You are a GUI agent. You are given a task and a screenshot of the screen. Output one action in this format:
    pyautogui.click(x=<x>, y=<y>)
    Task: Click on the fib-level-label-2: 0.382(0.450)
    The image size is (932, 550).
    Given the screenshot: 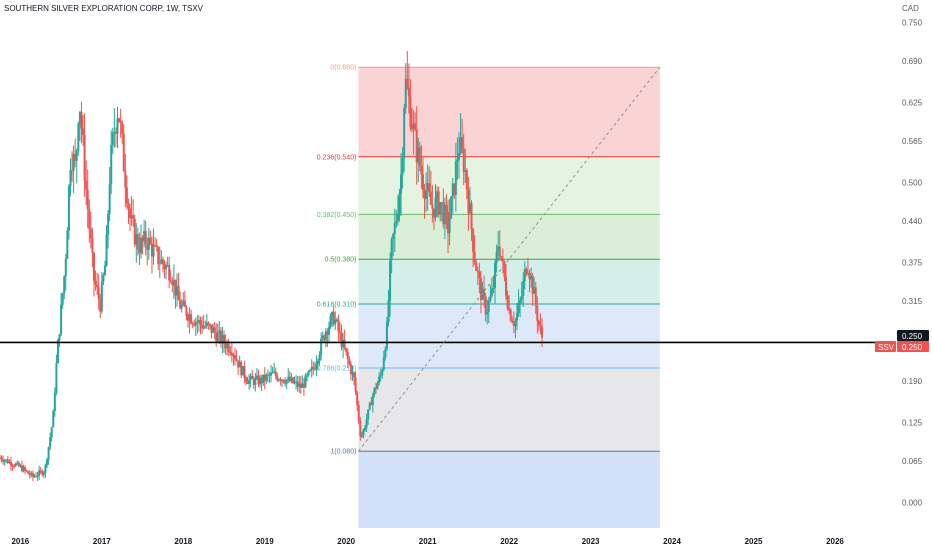 What is the action you would take?
    pyautogui.click(x=337, y=215)
    